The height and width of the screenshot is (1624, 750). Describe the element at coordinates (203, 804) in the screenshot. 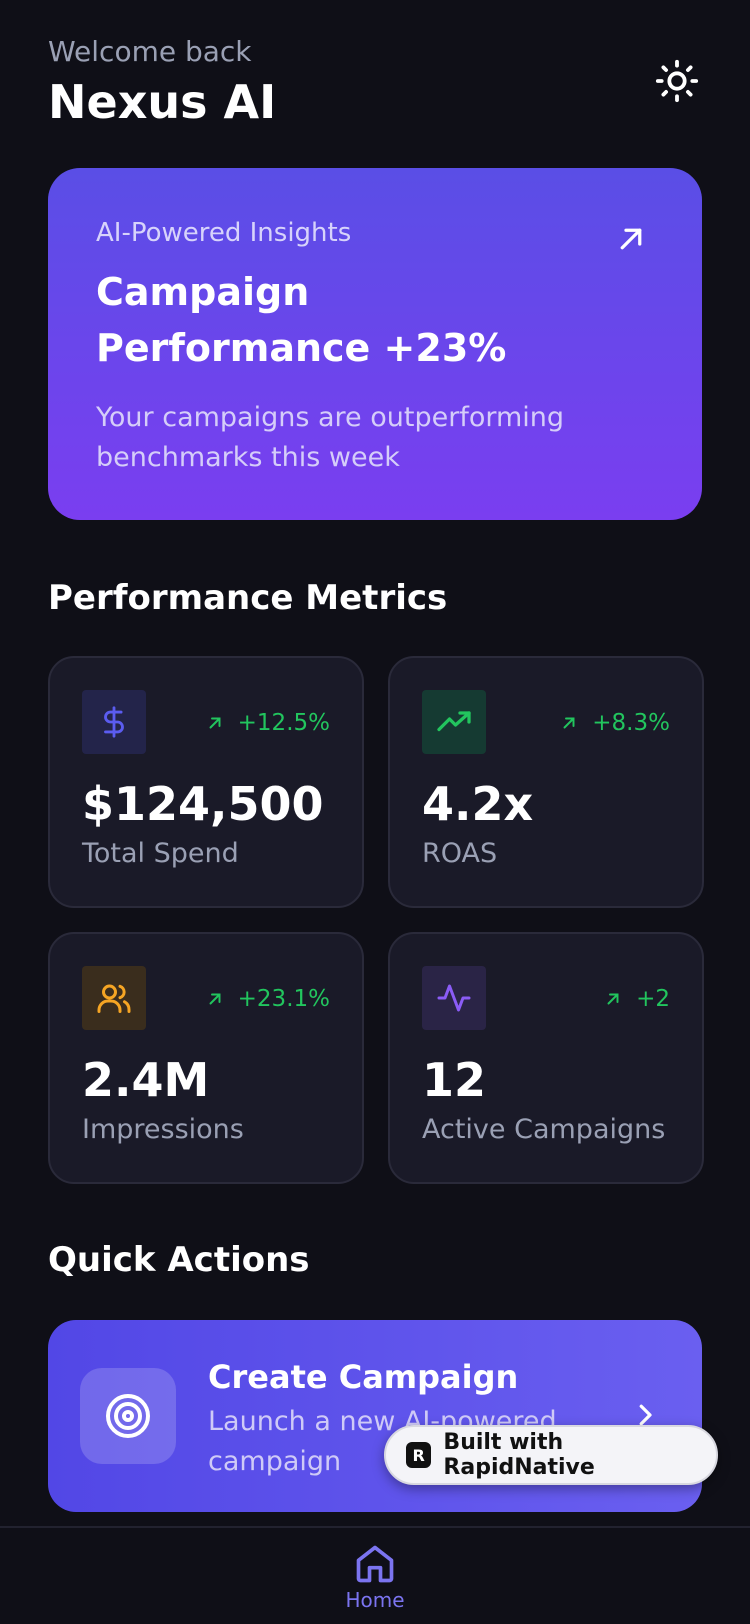

I see `metric-value: $124,500` at that location.